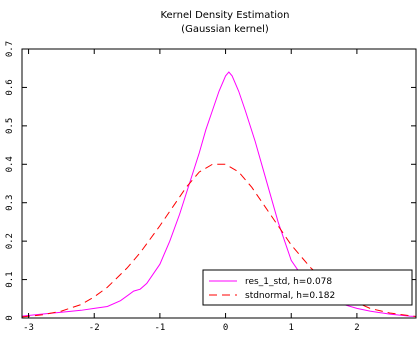 The image size is (417, 341). Describe the element at coordinates (159, 328) in the screenshot. I see `x-tick-label: -1` at that location.